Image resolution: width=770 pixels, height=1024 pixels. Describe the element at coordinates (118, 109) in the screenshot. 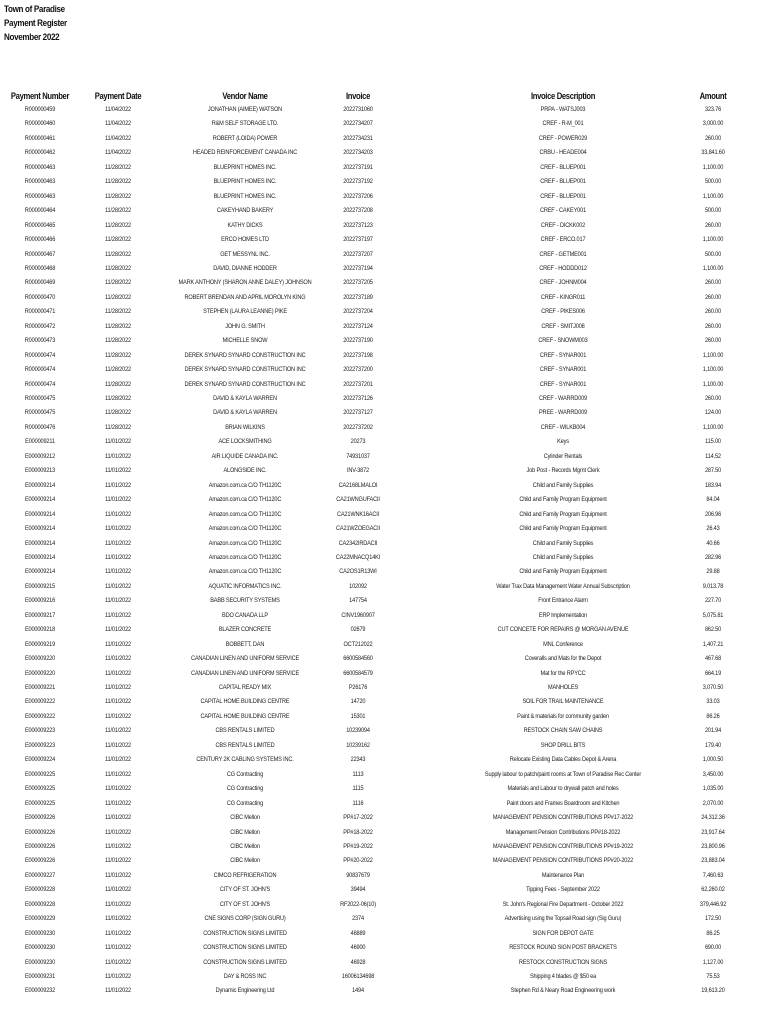

I see `payment-date-cell: 11/04/2022` at that location.